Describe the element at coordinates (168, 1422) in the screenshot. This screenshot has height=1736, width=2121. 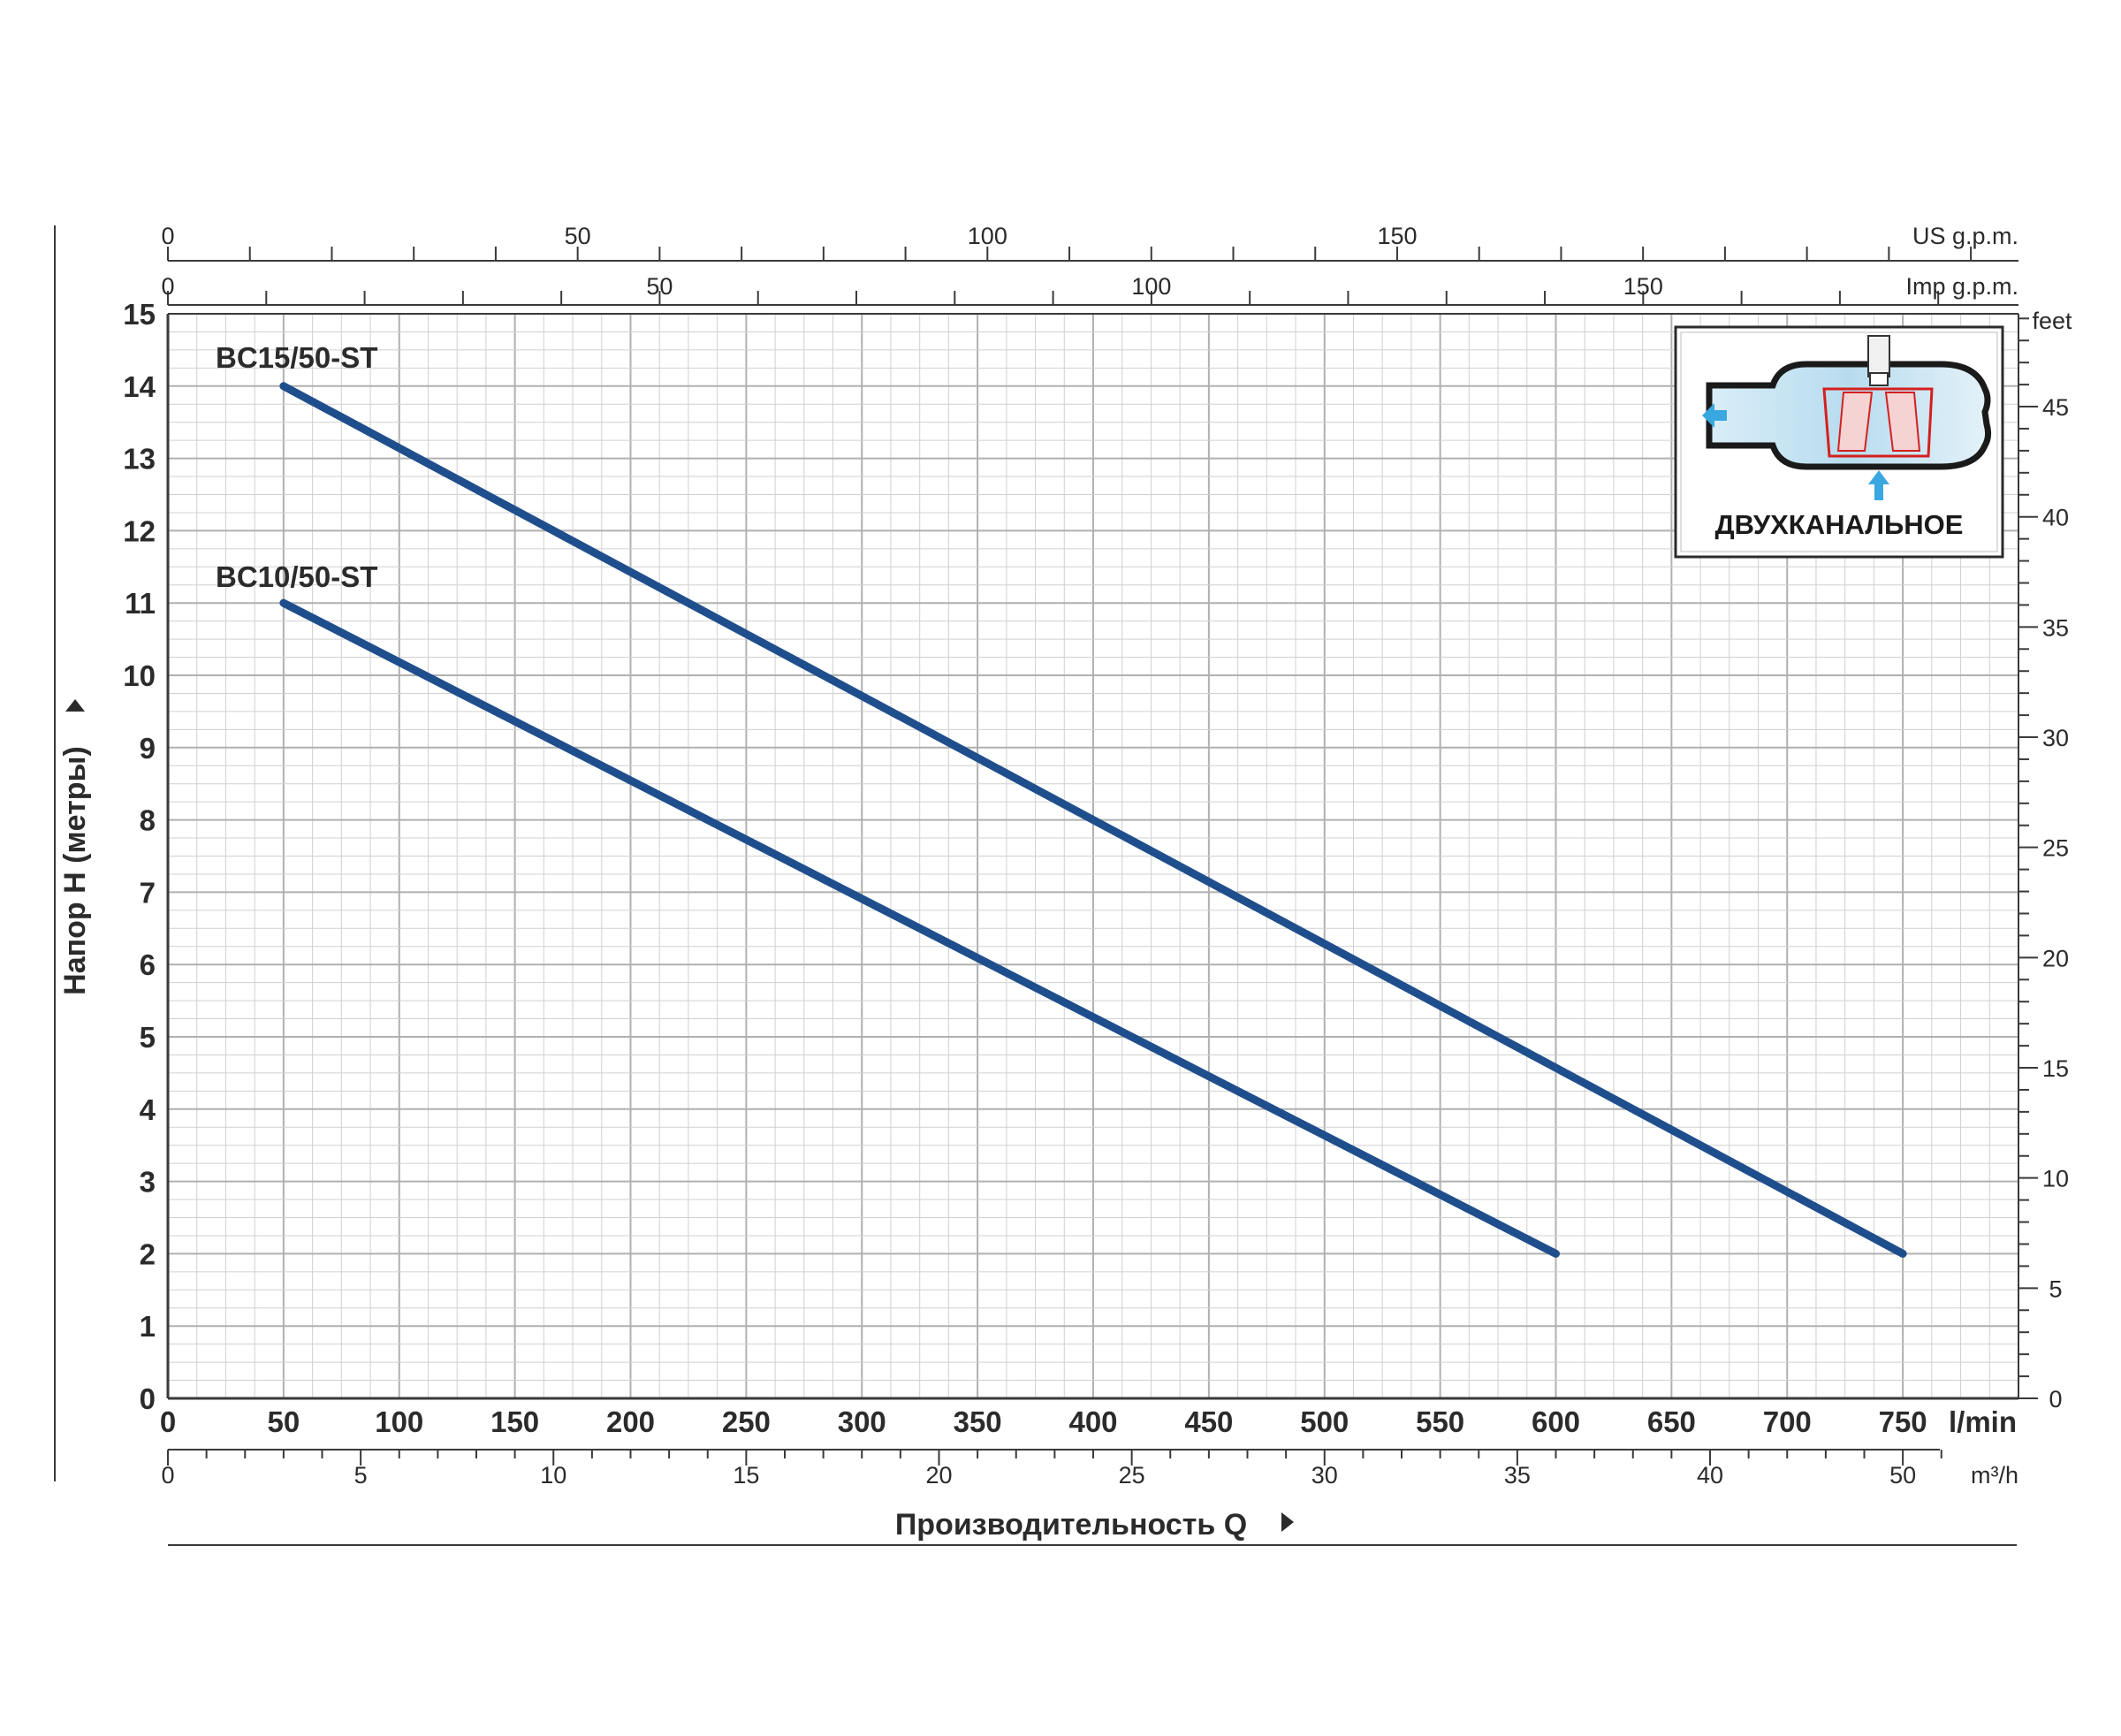
I see `x-tick-label: 0` at that location.